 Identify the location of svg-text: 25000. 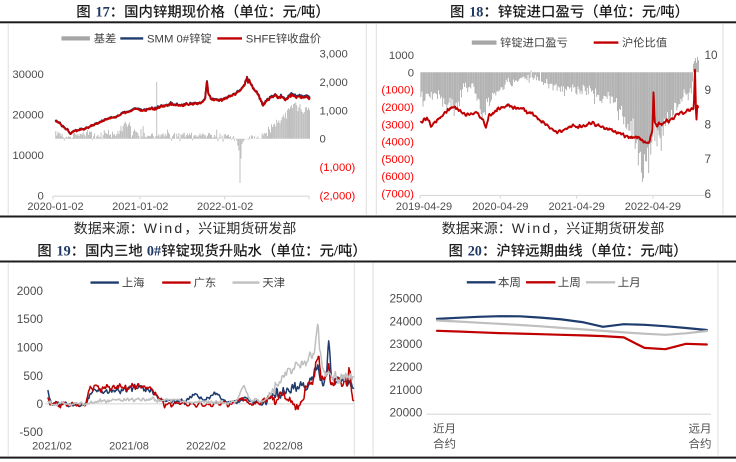
(405, 299).